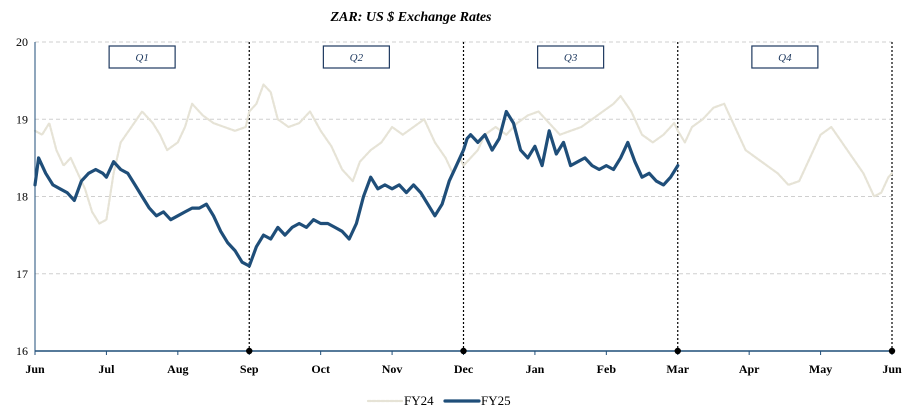 The image size is (908, 417). What do you see at coordinates (22, 351) in the screenshot?
I see `y-tick-label-16: 16` at bounding box center [22, 351].